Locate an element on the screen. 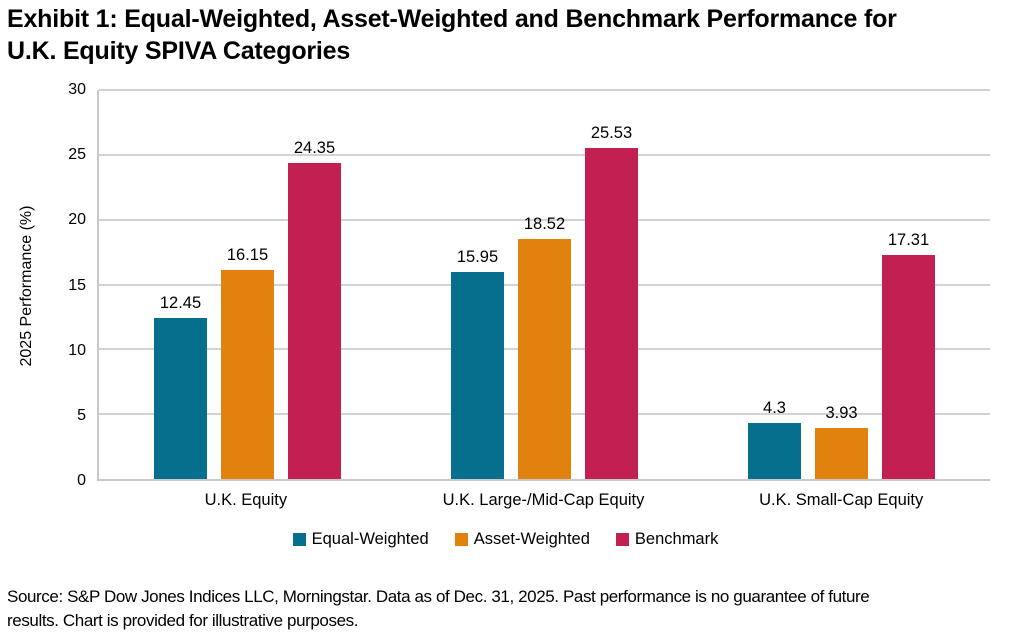  legend-item: Equal-Weighted is located at coordinates (360, 539).